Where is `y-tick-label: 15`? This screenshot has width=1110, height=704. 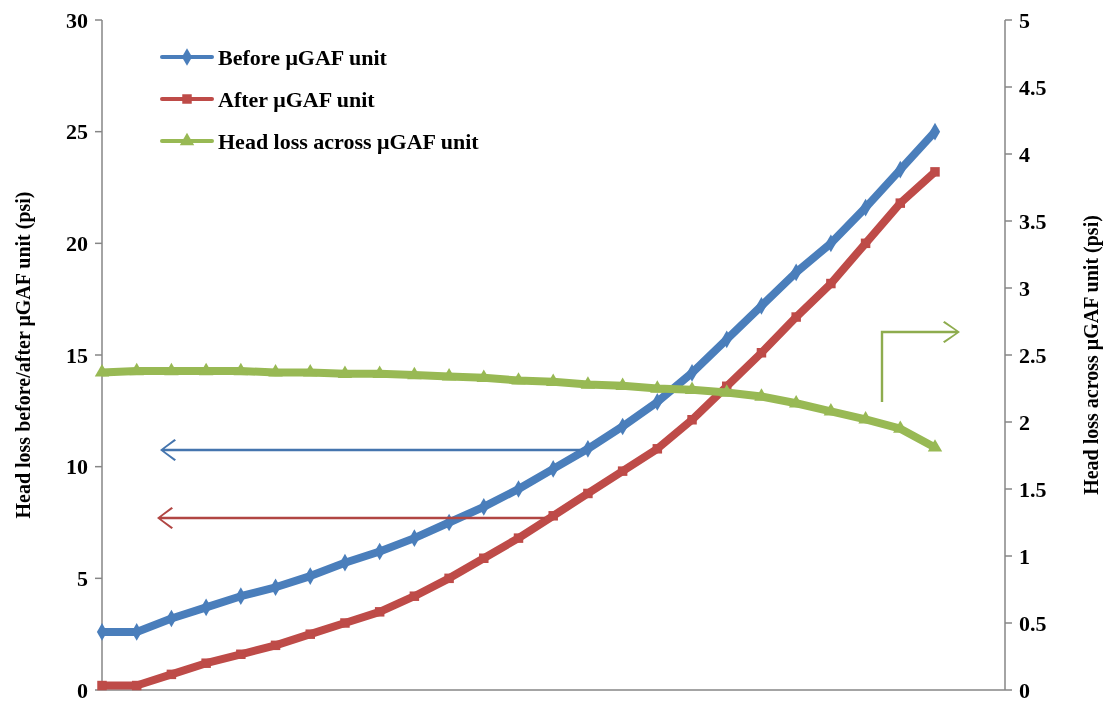
y-tick-label: 15 is located at coordinates (77, 355).